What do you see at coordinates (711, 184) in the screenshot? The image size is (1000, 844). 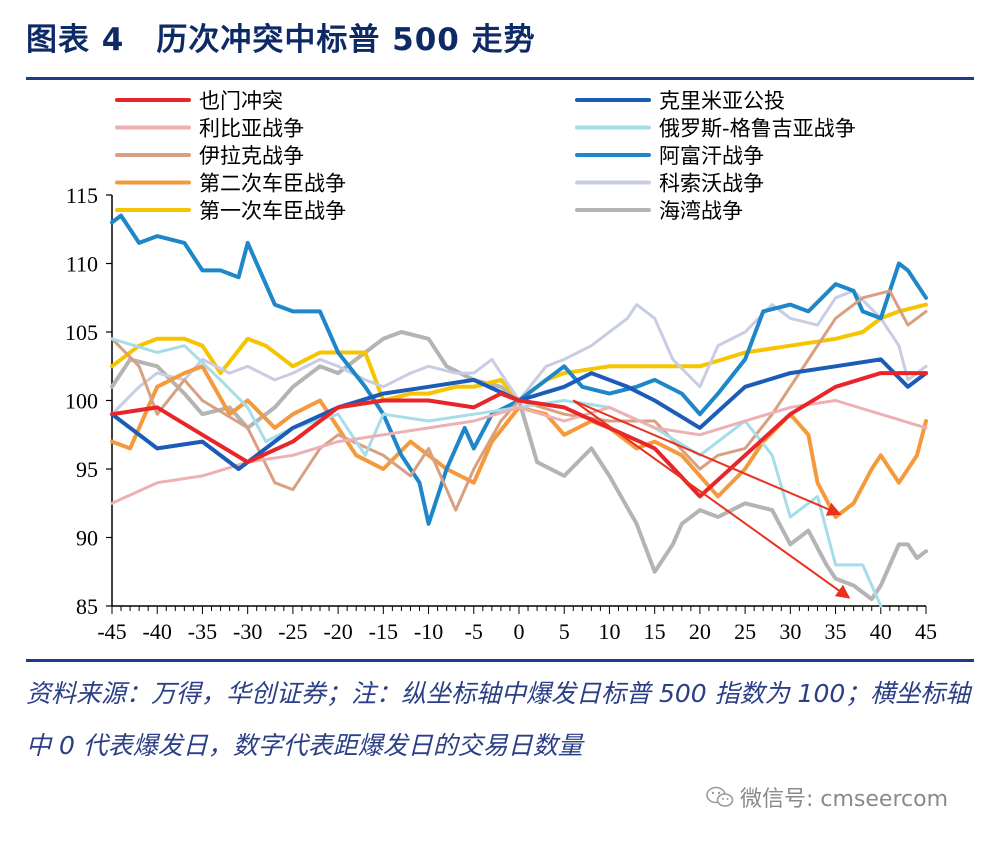 I see `legend-label: 科索沃战争` at bounding box center [711, 184].